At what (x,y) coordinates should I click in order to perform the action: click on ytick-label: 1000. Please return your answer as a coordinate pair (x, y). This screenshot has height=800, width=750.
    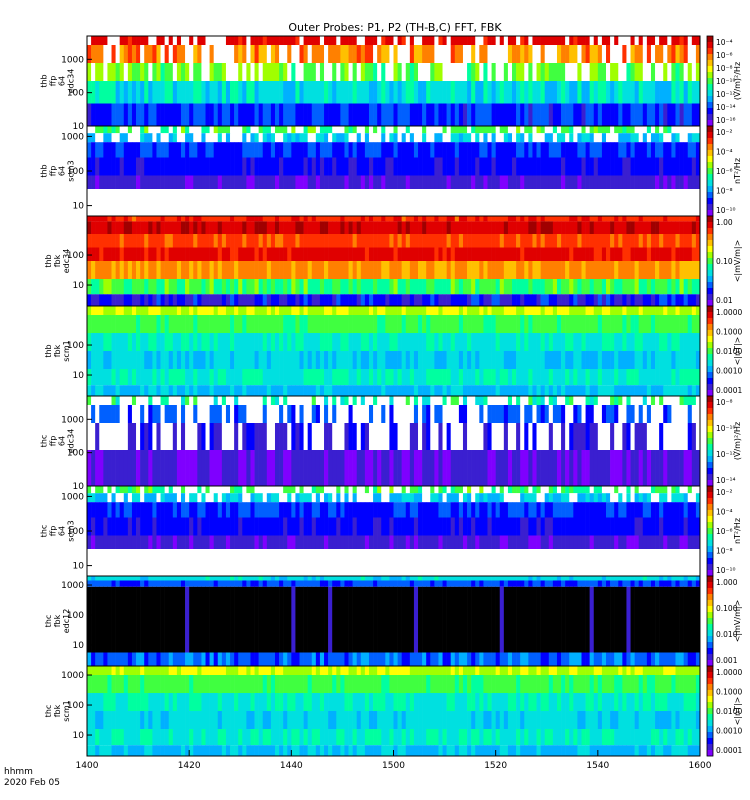
    Looking at the image, I should click on (72, 420).